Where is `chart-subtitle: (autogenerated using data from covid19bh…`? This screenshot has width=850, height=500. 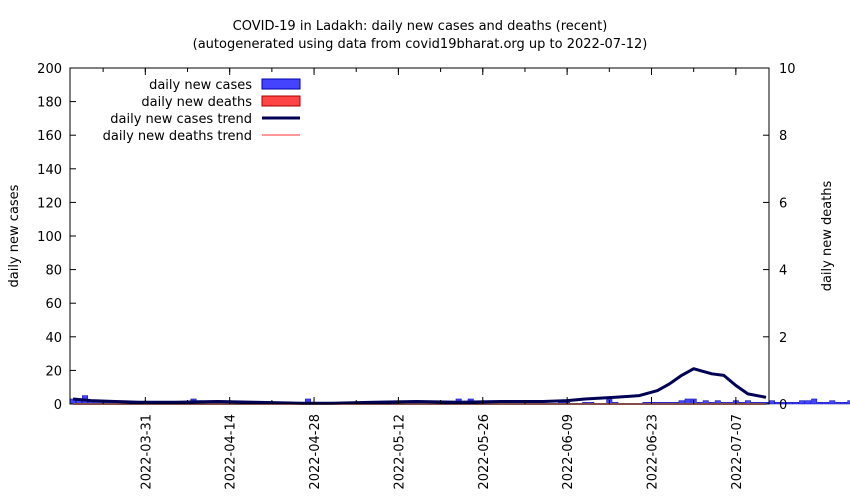
chart-subtitle: (autogenerated using data from covid19bh… is located at coordinates (420, 44).